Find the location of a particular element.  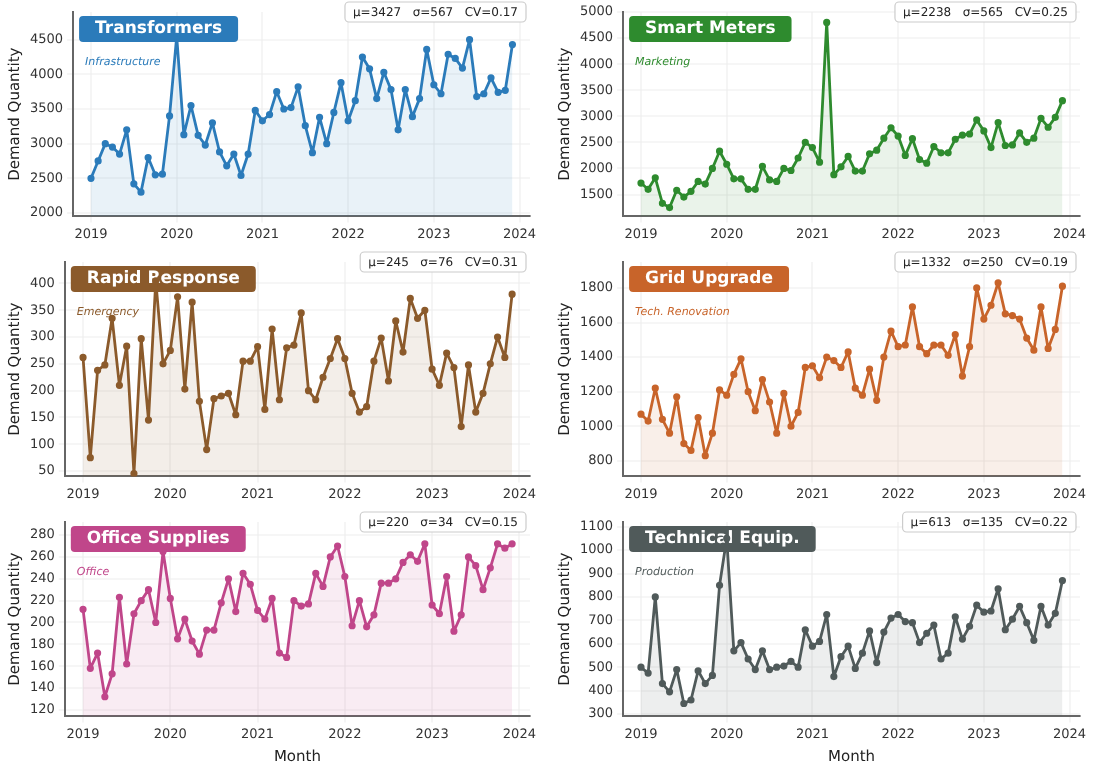

text: Technical Equip. is located at coordinates (722, 539).